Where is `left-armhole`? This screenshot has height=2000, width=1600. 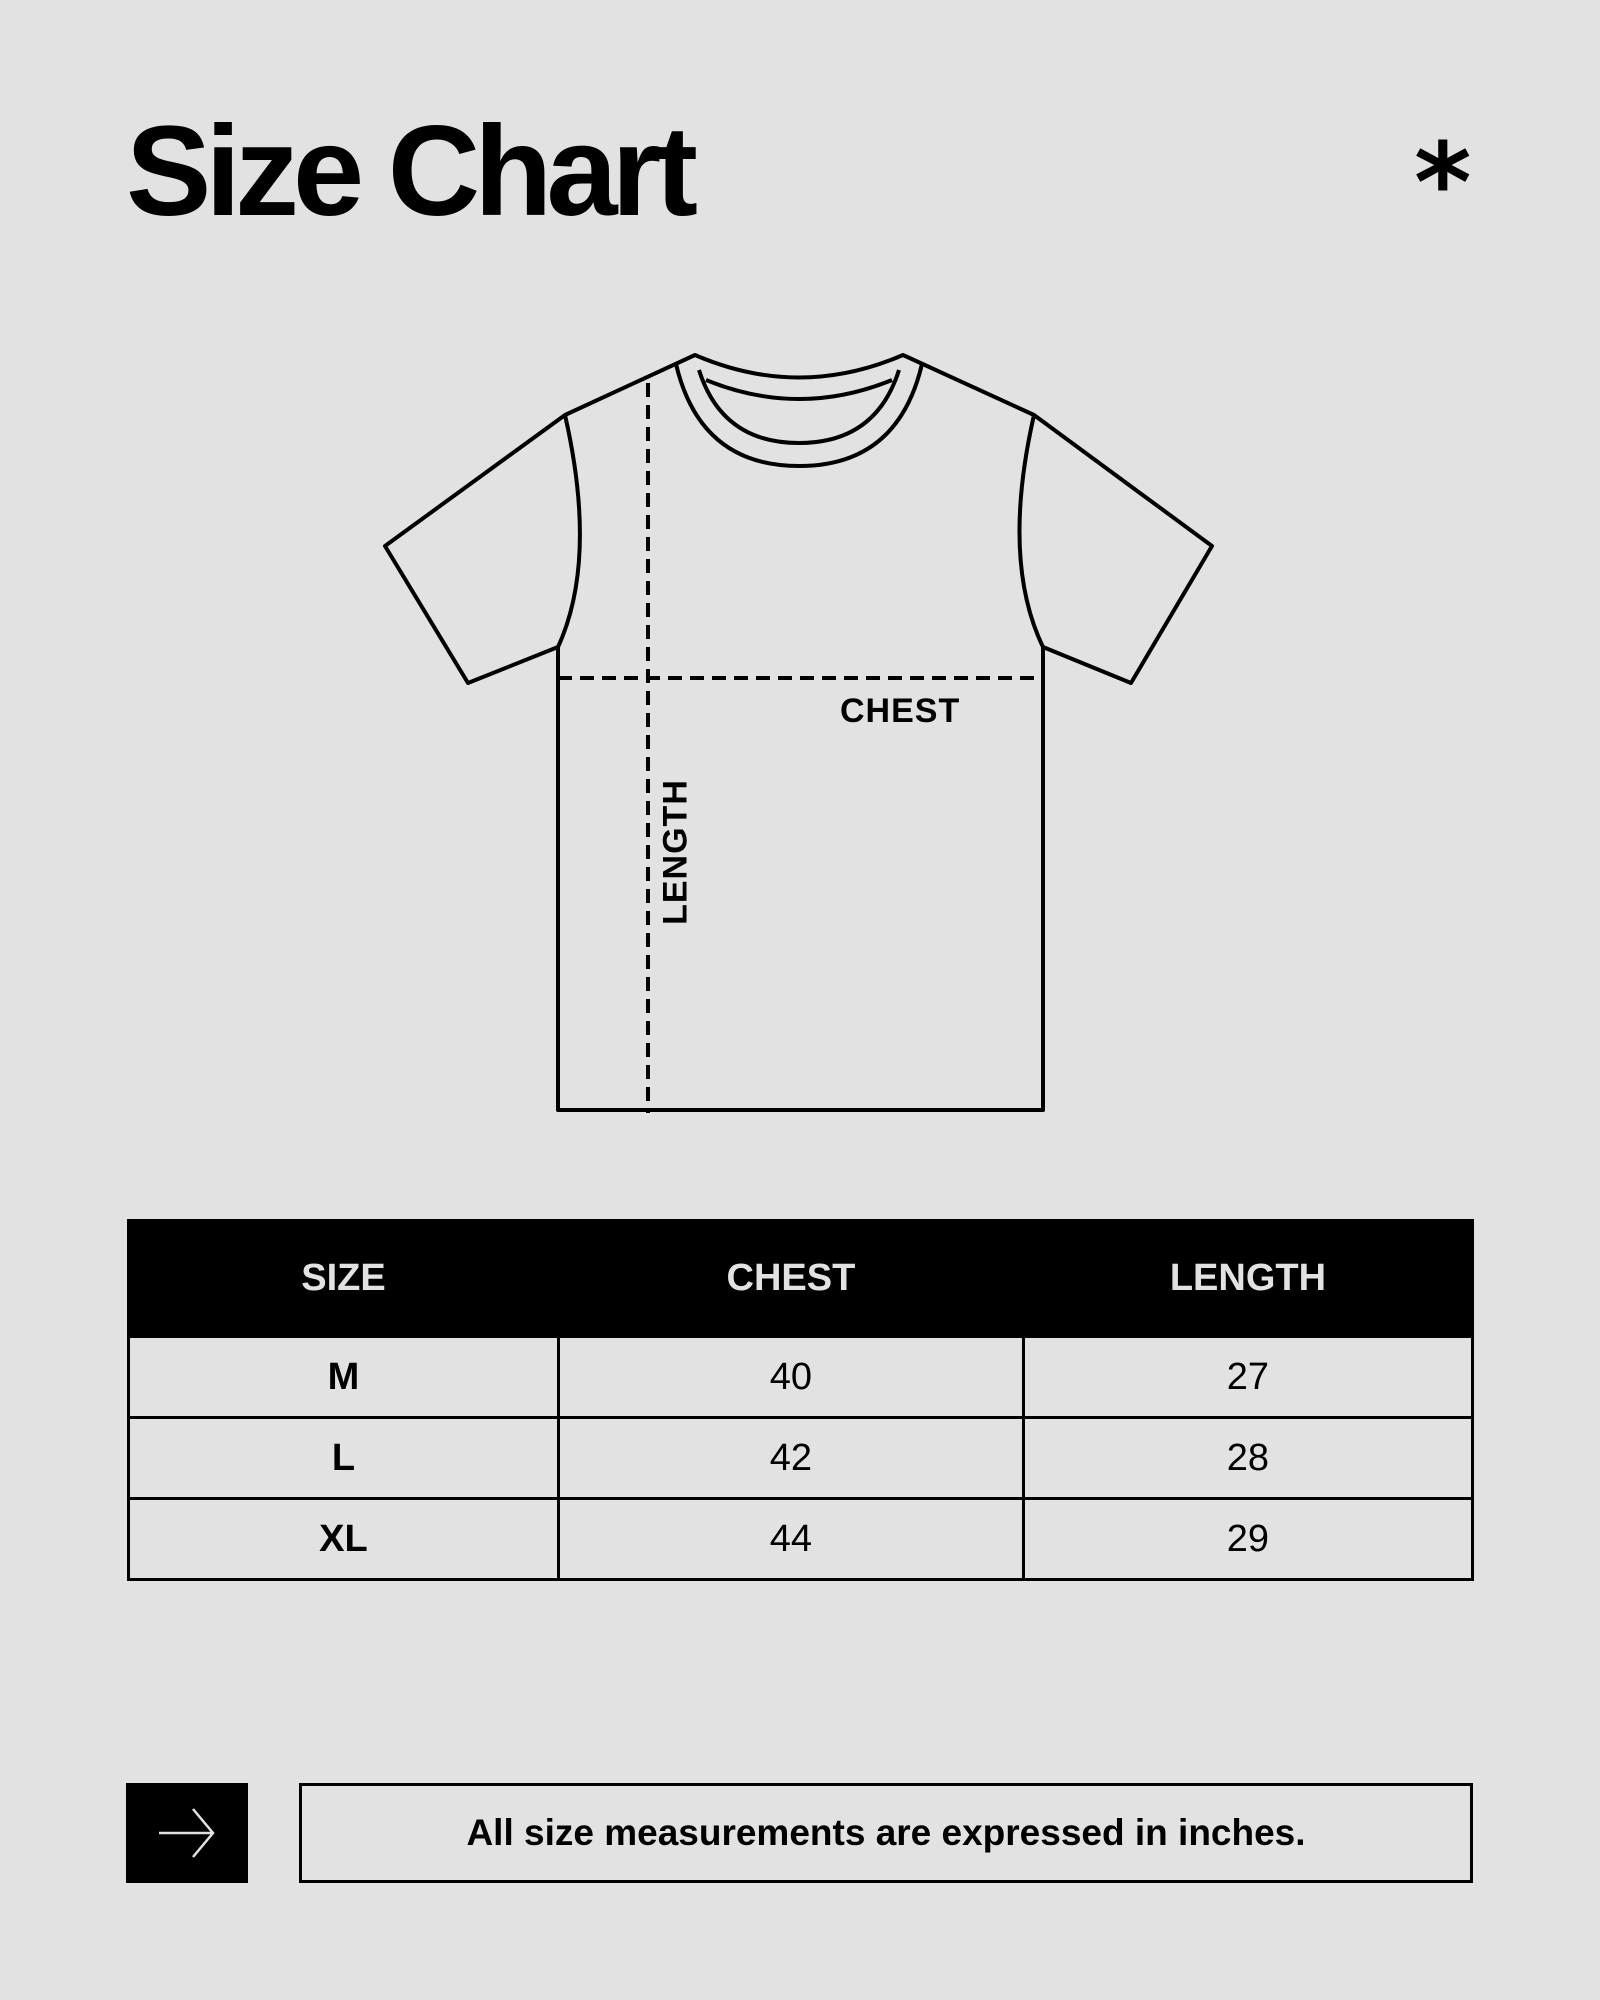 left-armhole is located at coordinates (569, 531).